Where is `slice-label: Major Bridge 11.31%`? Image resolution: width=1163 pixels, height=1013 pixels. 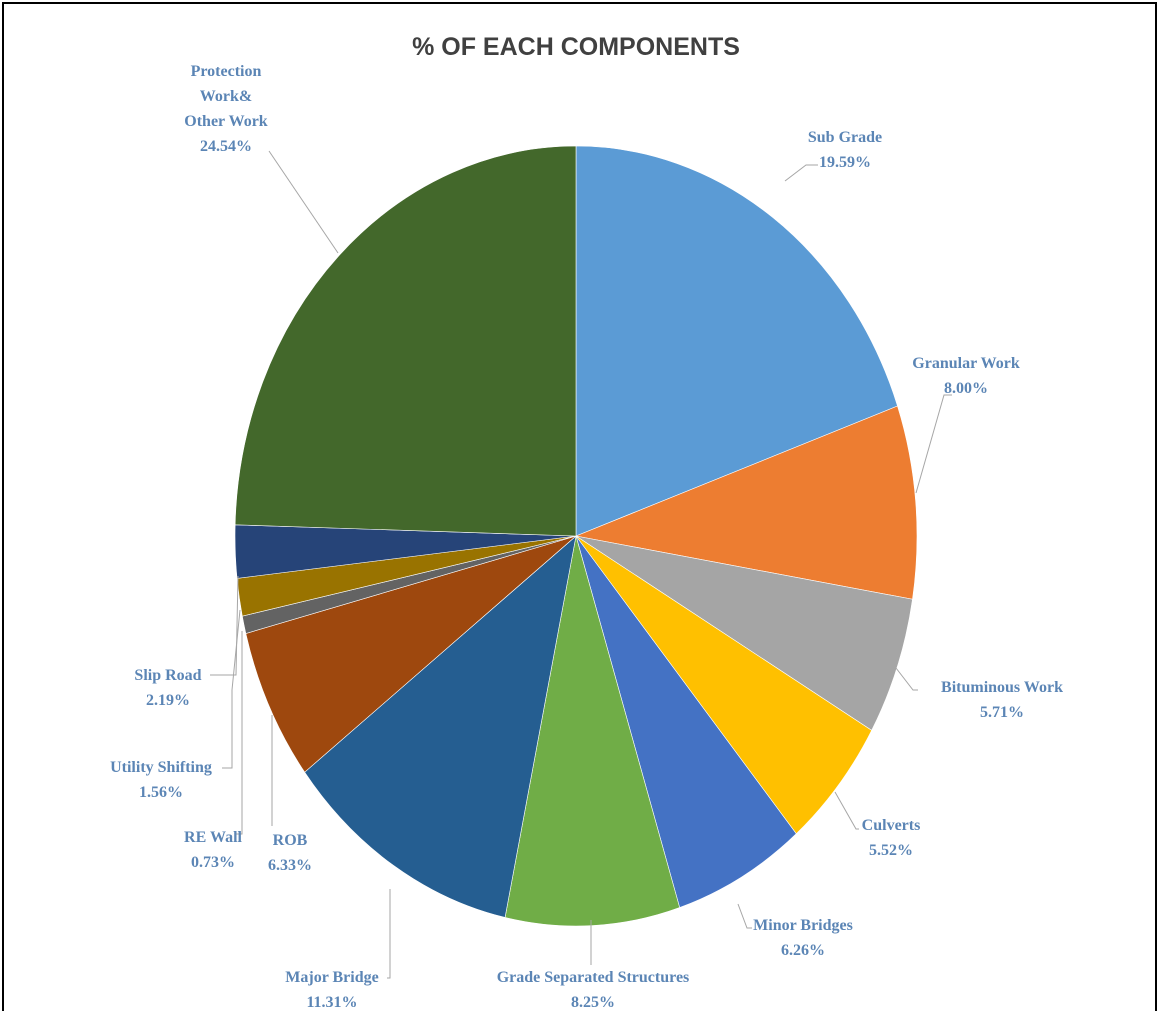
slice-label: Major Bridge 11.31% is located at coordinates (331, 990).